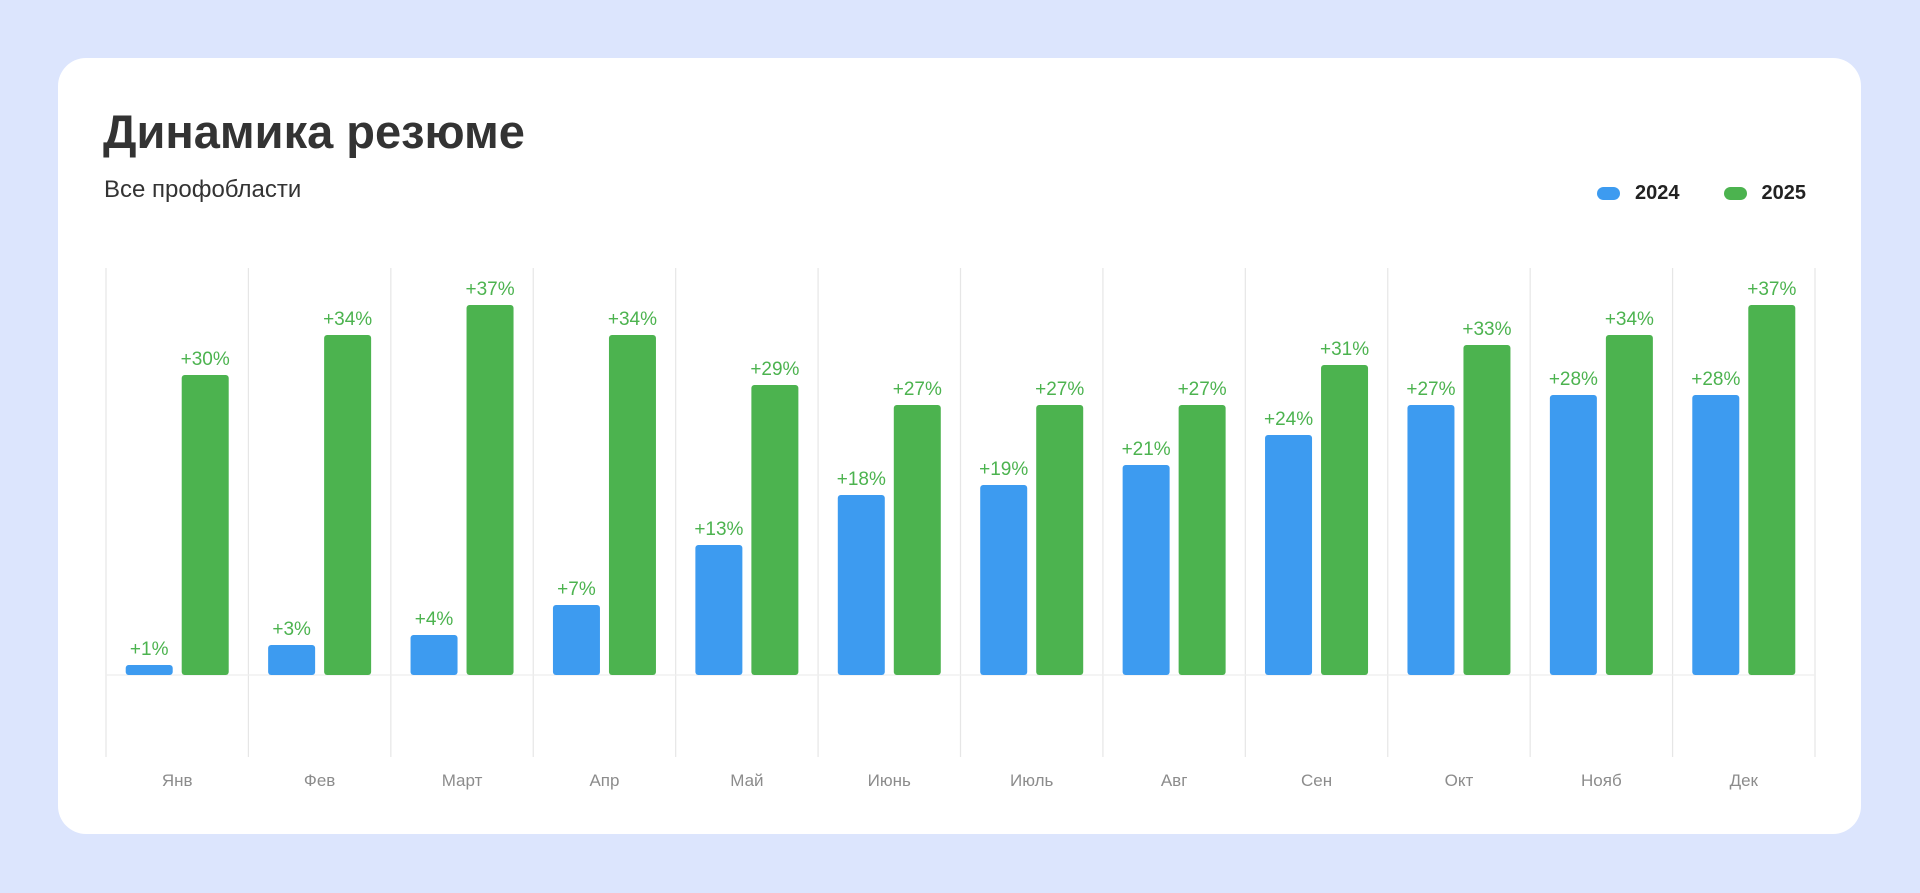 This screenshot has height=893, width=1920. I want to click on x-tick-label: Июль, so click(1032, 780).